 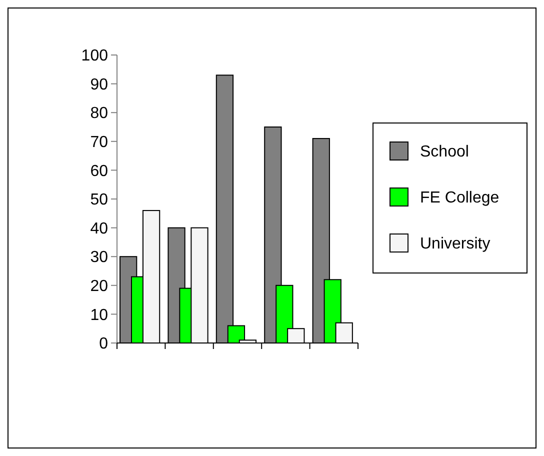 What do you see at coordinates (99, 315) in the screenshot?
I see `y-tick-label: 10` at bounding box center [99, 315].